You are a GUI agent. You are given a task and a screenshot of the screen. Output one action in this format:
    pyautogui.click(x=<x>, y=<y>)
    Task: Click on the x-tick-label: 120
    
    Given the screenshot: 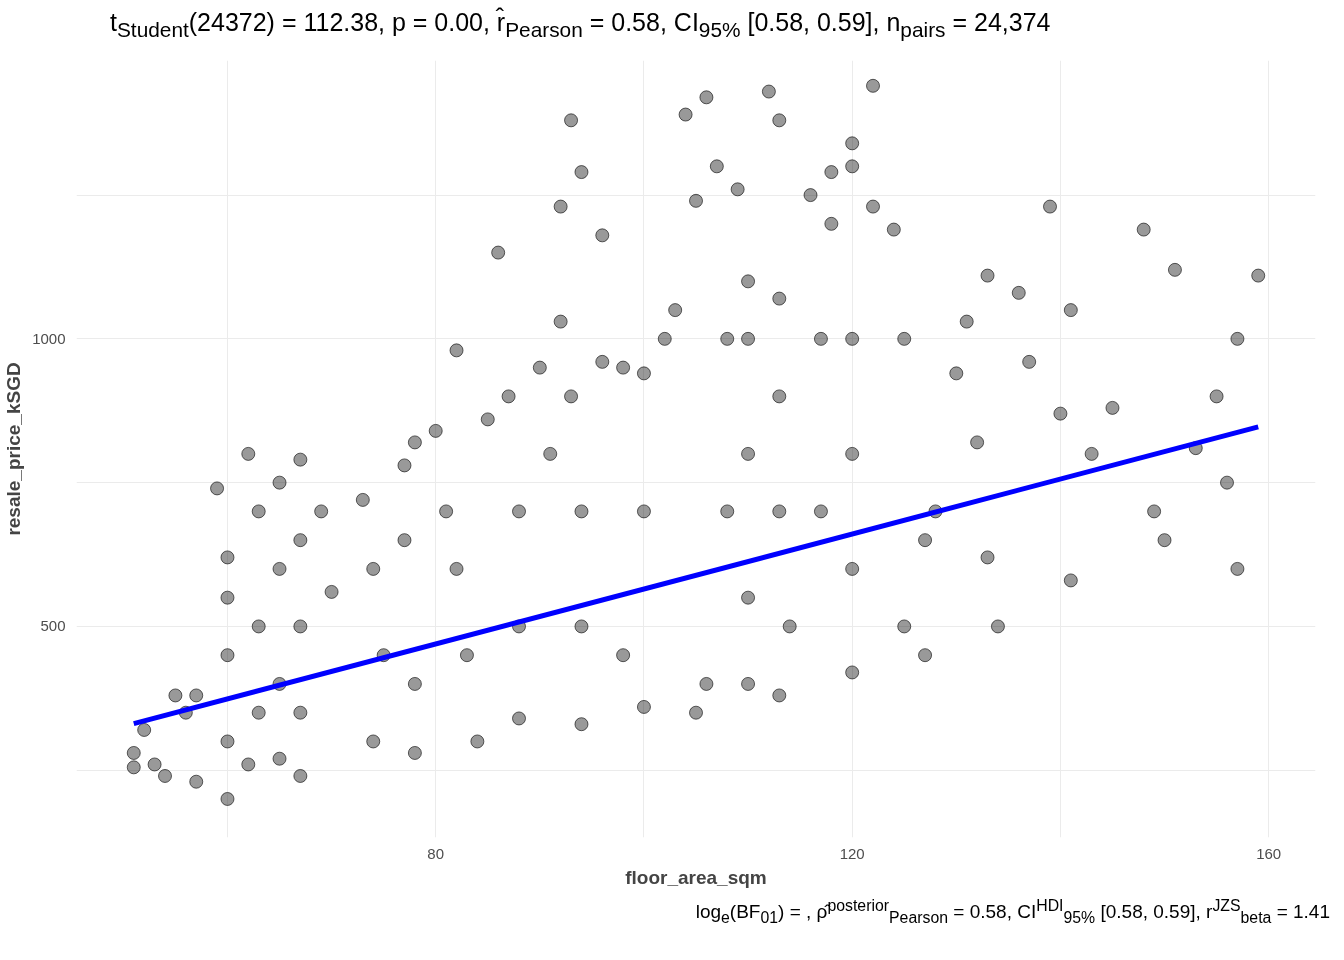 What is the action you would take?
    pyautogui.click(x=852, y=853)
    